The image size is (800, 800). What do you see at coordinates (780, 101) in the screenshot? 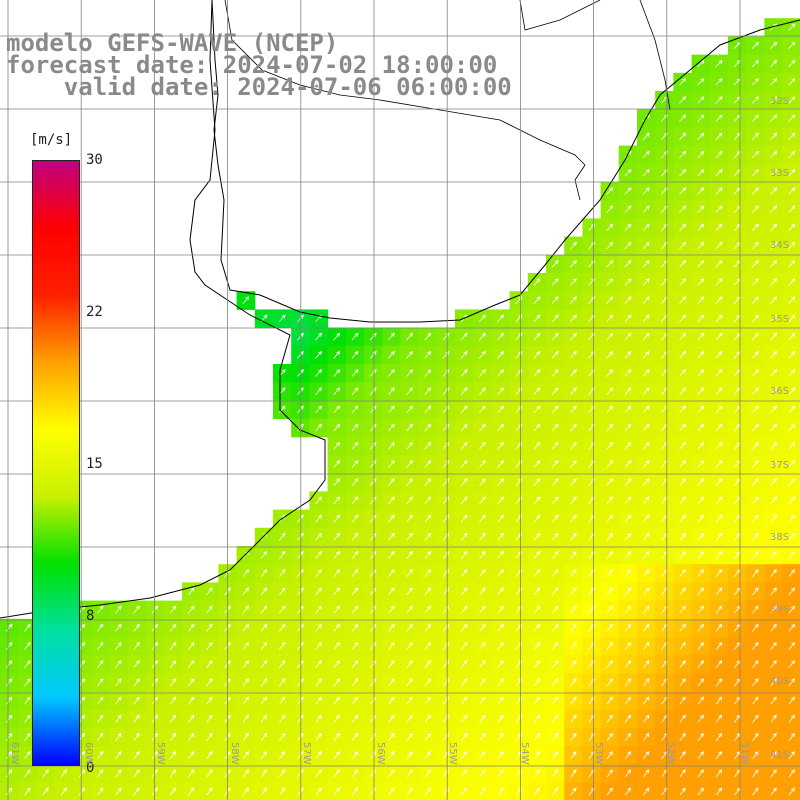
I see `lat-label-32s: 32S` at bounding box center [780, 101].